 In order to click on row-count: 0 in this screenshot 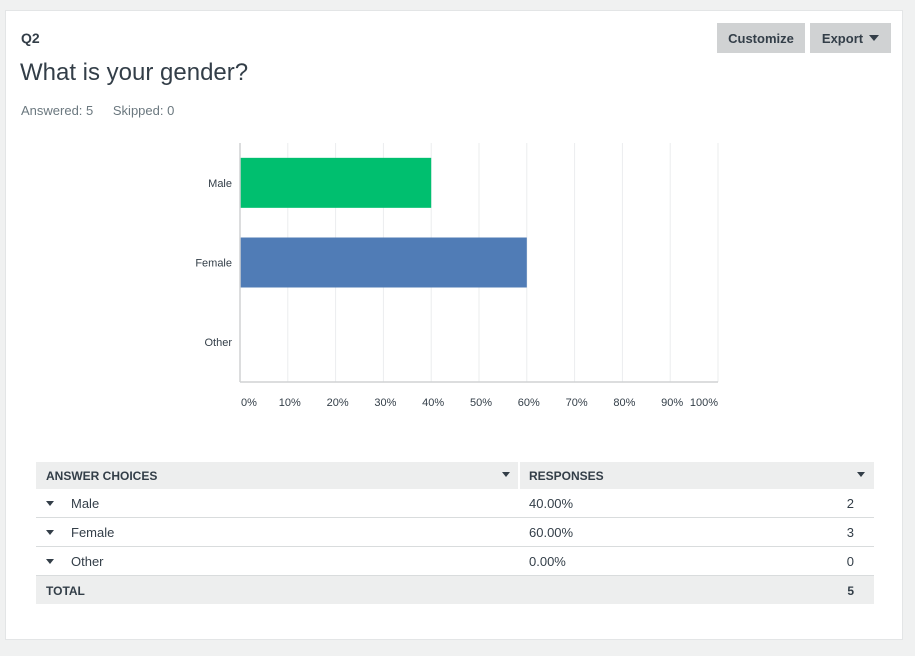, I will do `click(850, 561)`.